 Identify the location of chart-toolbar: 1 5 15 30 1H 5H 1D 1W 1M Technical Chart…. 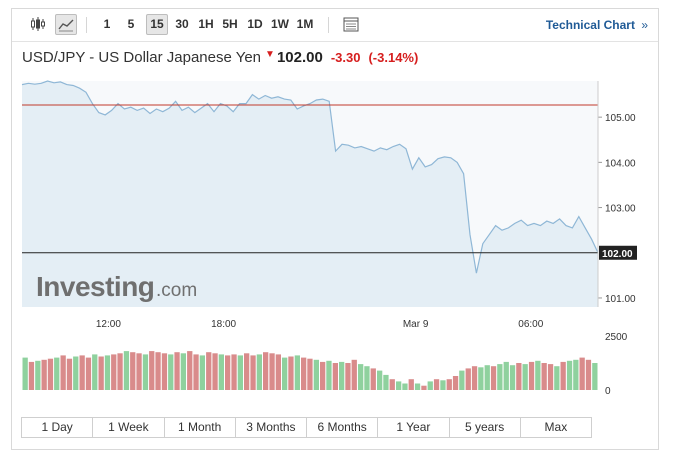
(335, 25).